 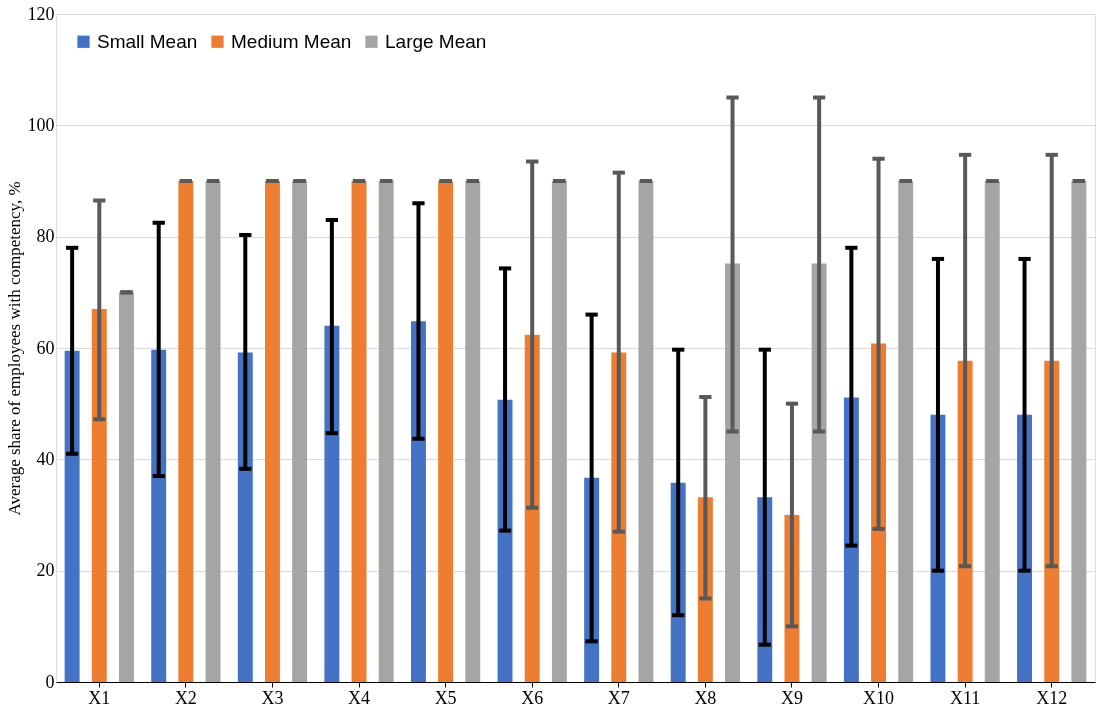 I want to click on x-tick-label: X6, so click(x=532, y=697).